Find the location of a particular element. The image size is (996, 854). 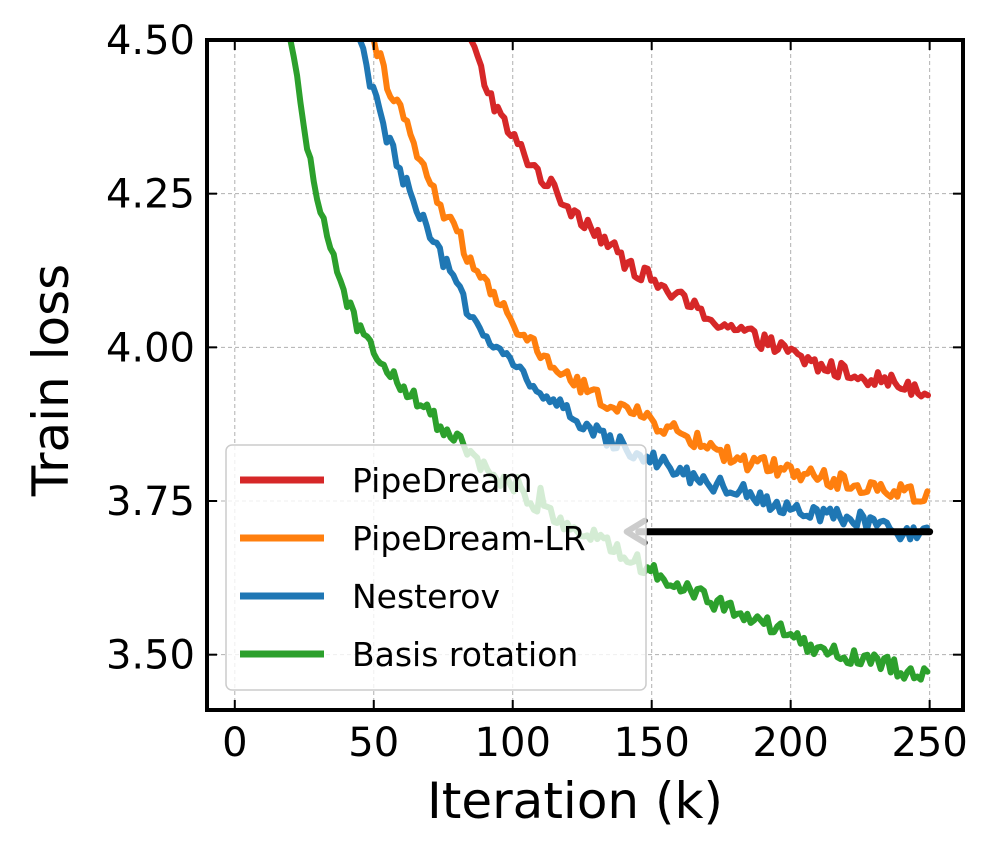

x-tick-label: 250 is located at coordinates (929, 743).